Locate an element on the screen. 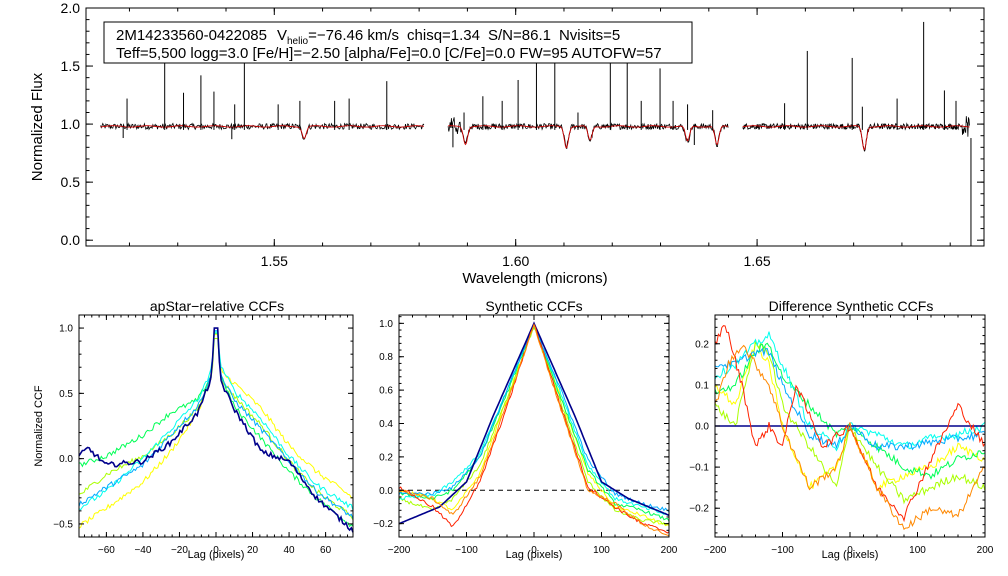 Image resolution: width=1008 pixels, height=576 pixels. sn: S/N=86.1 is located at coordinates (519, 35).